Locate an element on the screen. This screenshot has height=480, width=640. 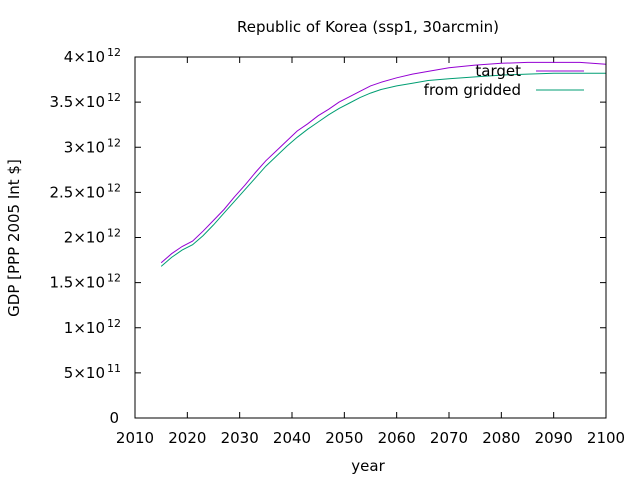
y-tick-mantissa: 2×10 is located at coordinates (84, 238).